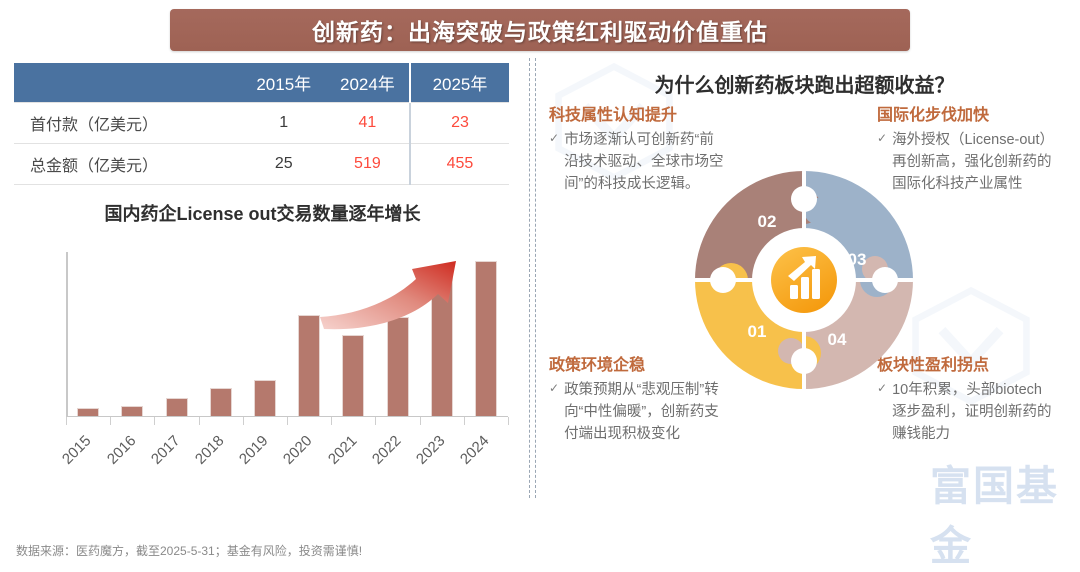 The width and height of the screenshot is (1080, 572). I want to click on cell-upfront-2025: 23, so click(458, 123).